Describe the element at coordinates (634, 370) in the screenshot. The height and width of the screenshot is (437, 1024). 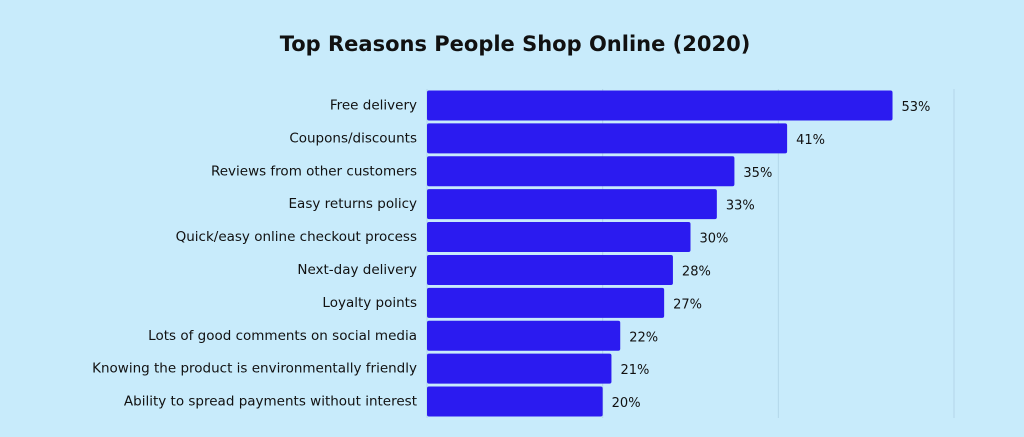
I see `value-label: 21%` at that location.